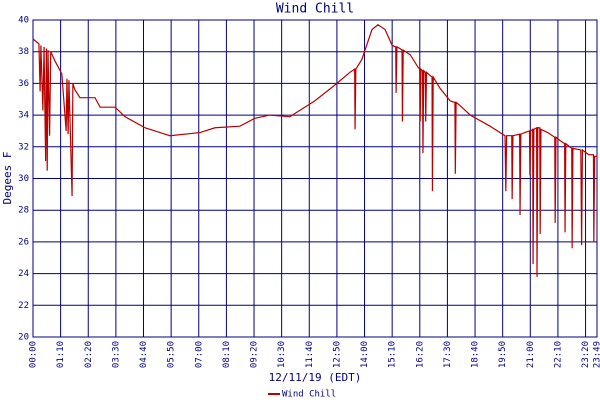 This screenshot has width=600, height=400. Describe the element at coordinates (315, 9) in the screenshot. I see `chart-title: Wind Chill` at that location.